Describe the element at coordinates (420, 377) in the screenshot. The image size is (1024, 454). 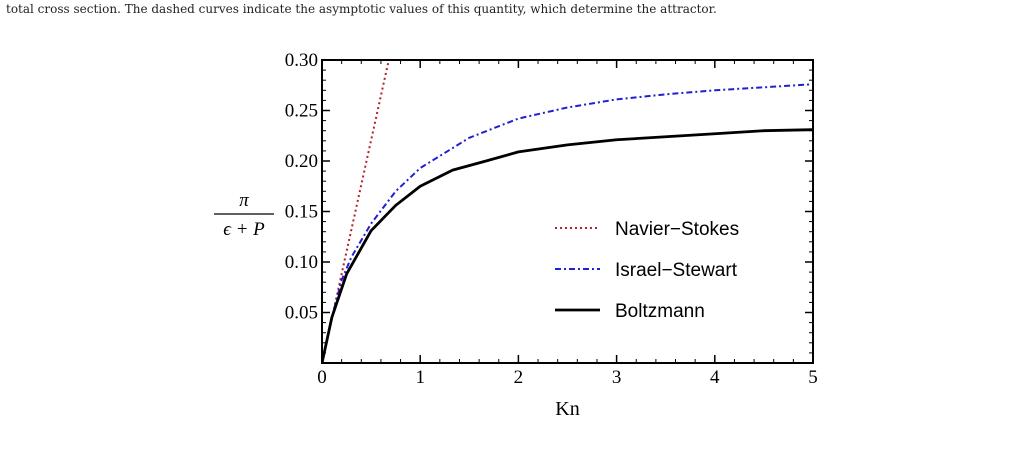
I see `x-tick-label: 1` at that location.